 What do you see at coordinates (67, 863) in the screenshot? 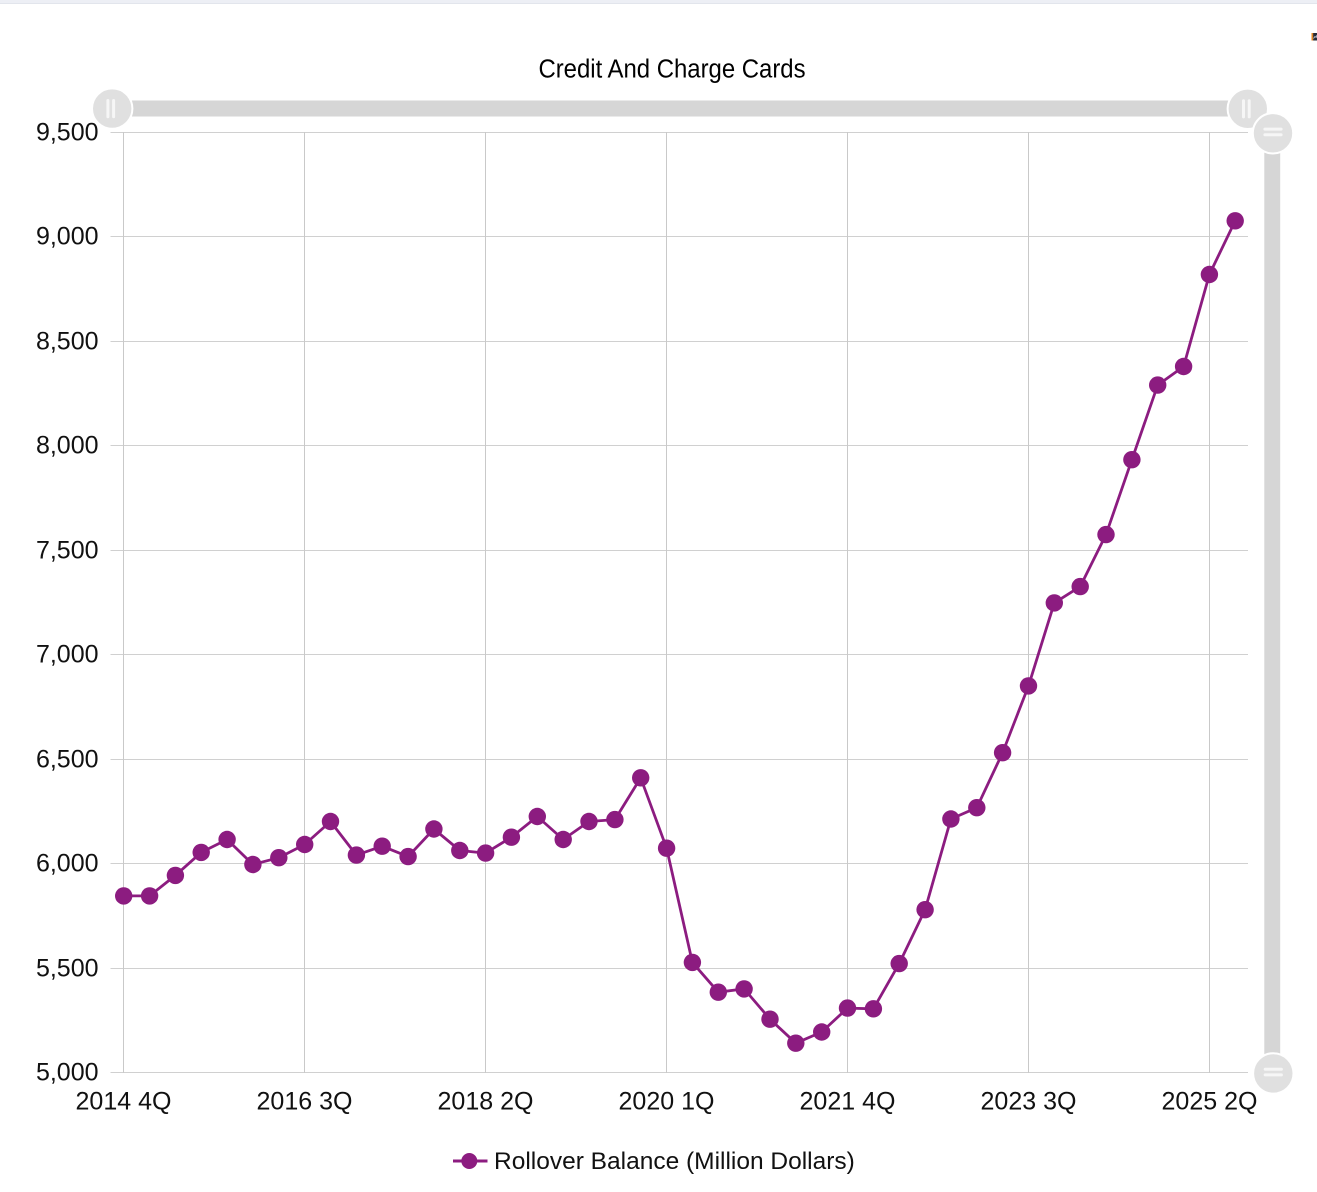
I see `svg-text: 6,000` at bounding box center [67, 863].